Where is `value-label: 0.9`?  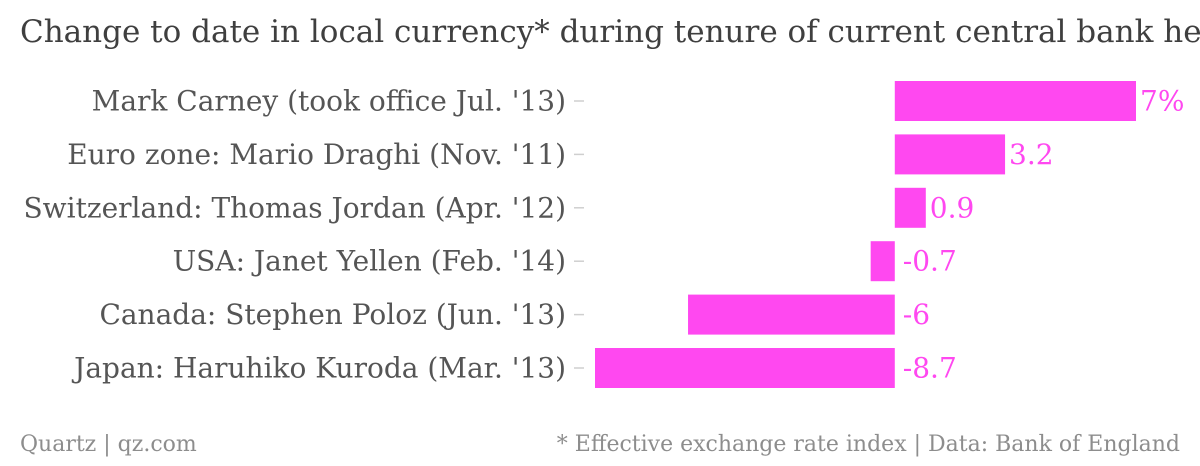
value-label: 0.9 is located at coordinates (952, 207).